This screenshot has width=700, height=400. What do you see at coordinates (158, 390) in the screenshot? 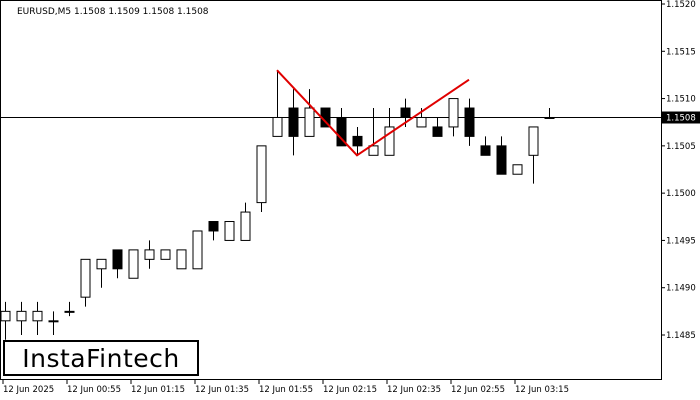
I see `x-tick-label: 12 Jun 01:15` at bounding box center [158, 390].